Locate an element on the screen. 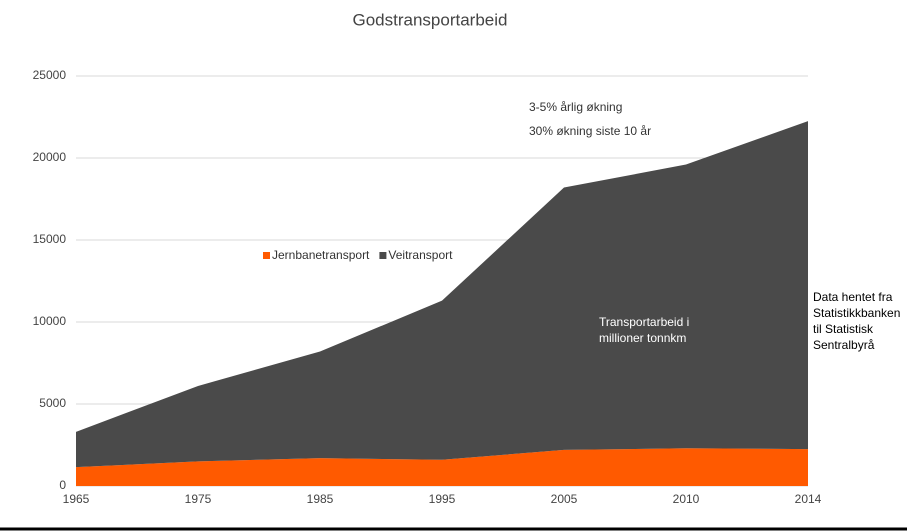 This screenshot has height=531, width=907. y-tick-label: 5000 is located at coordinates (52, 403).